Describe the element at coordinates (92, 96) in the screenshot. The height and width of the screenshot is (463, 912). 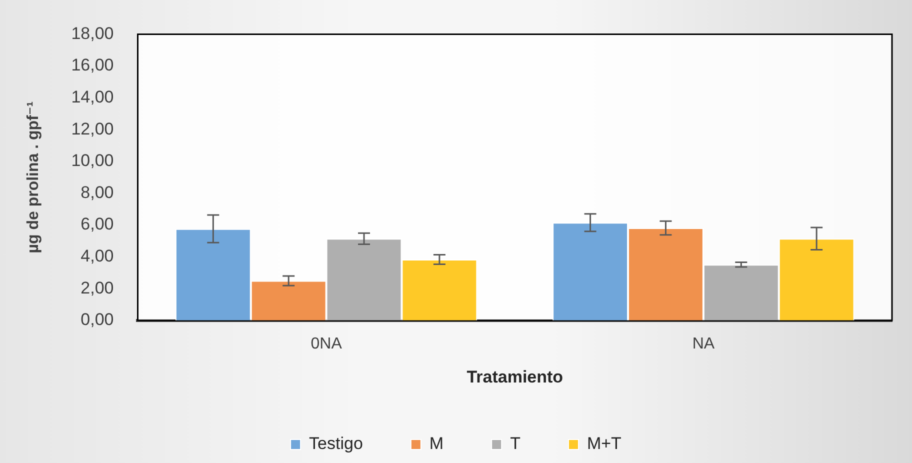
I see `y-tick-label: 14,00` at that location.